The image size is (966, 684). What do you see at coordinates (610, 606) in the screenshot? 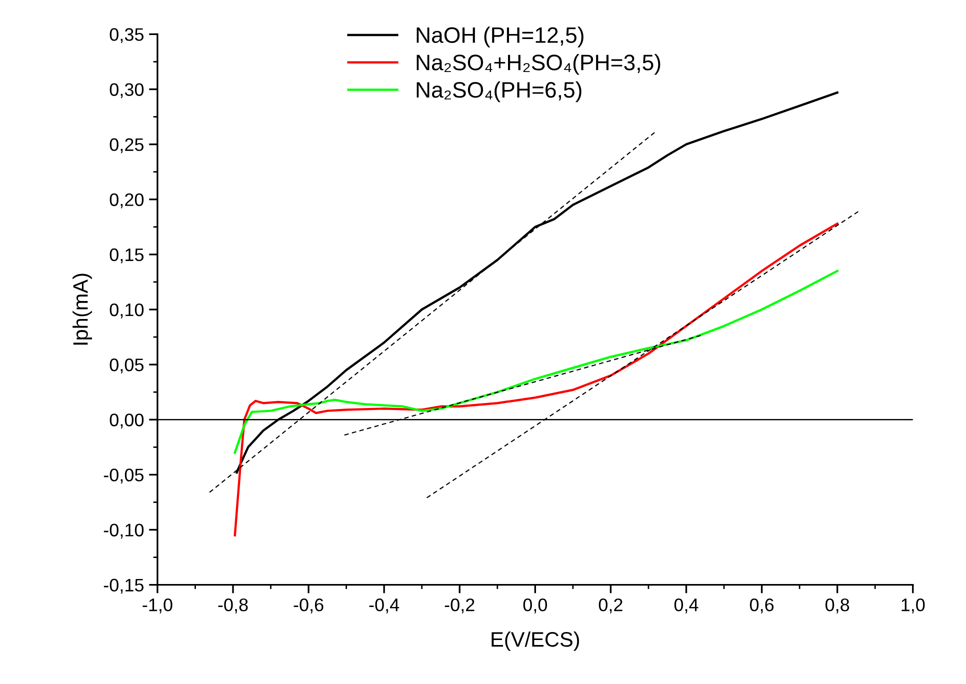
I see `x-tick-label: 0,2` at bounding box center [610, 606].